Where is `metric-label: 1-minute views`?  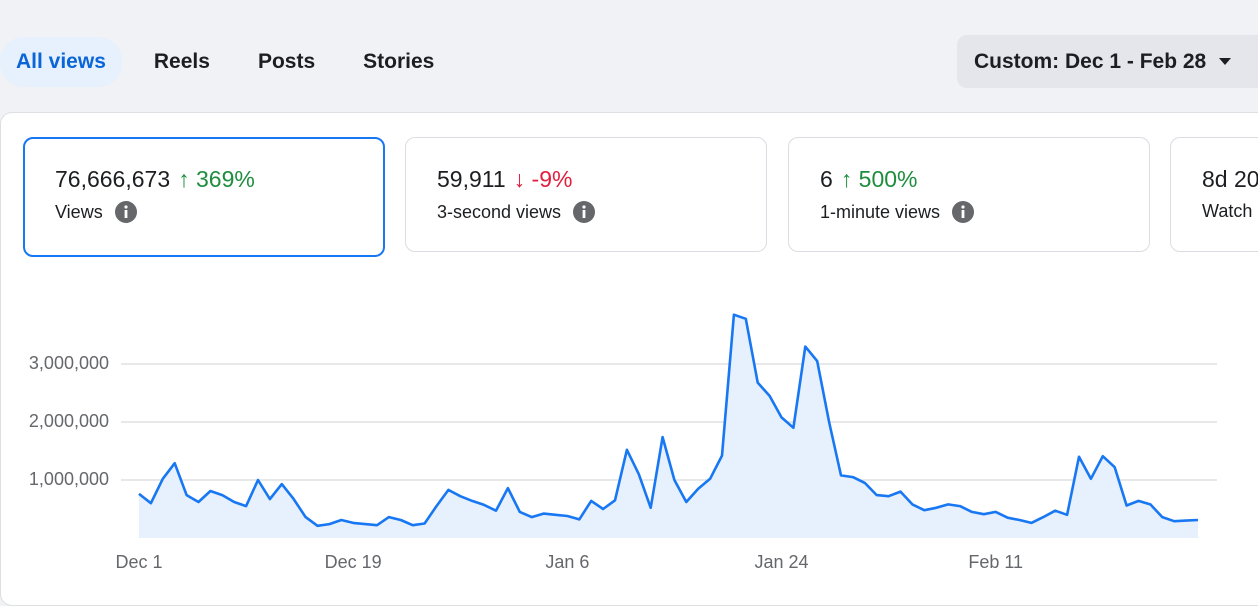 metric-label: 1-minute views is located at coordinates (880, 211).